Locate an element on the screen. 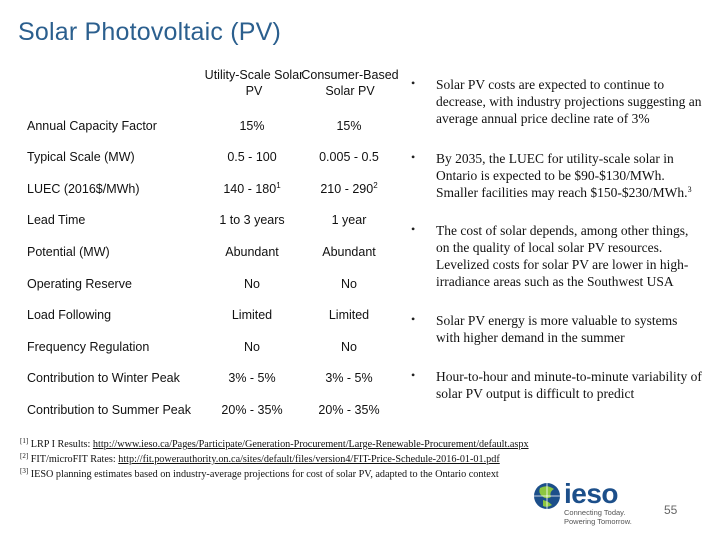  footnote-ref: 1 is located at coordinates (278, 185).